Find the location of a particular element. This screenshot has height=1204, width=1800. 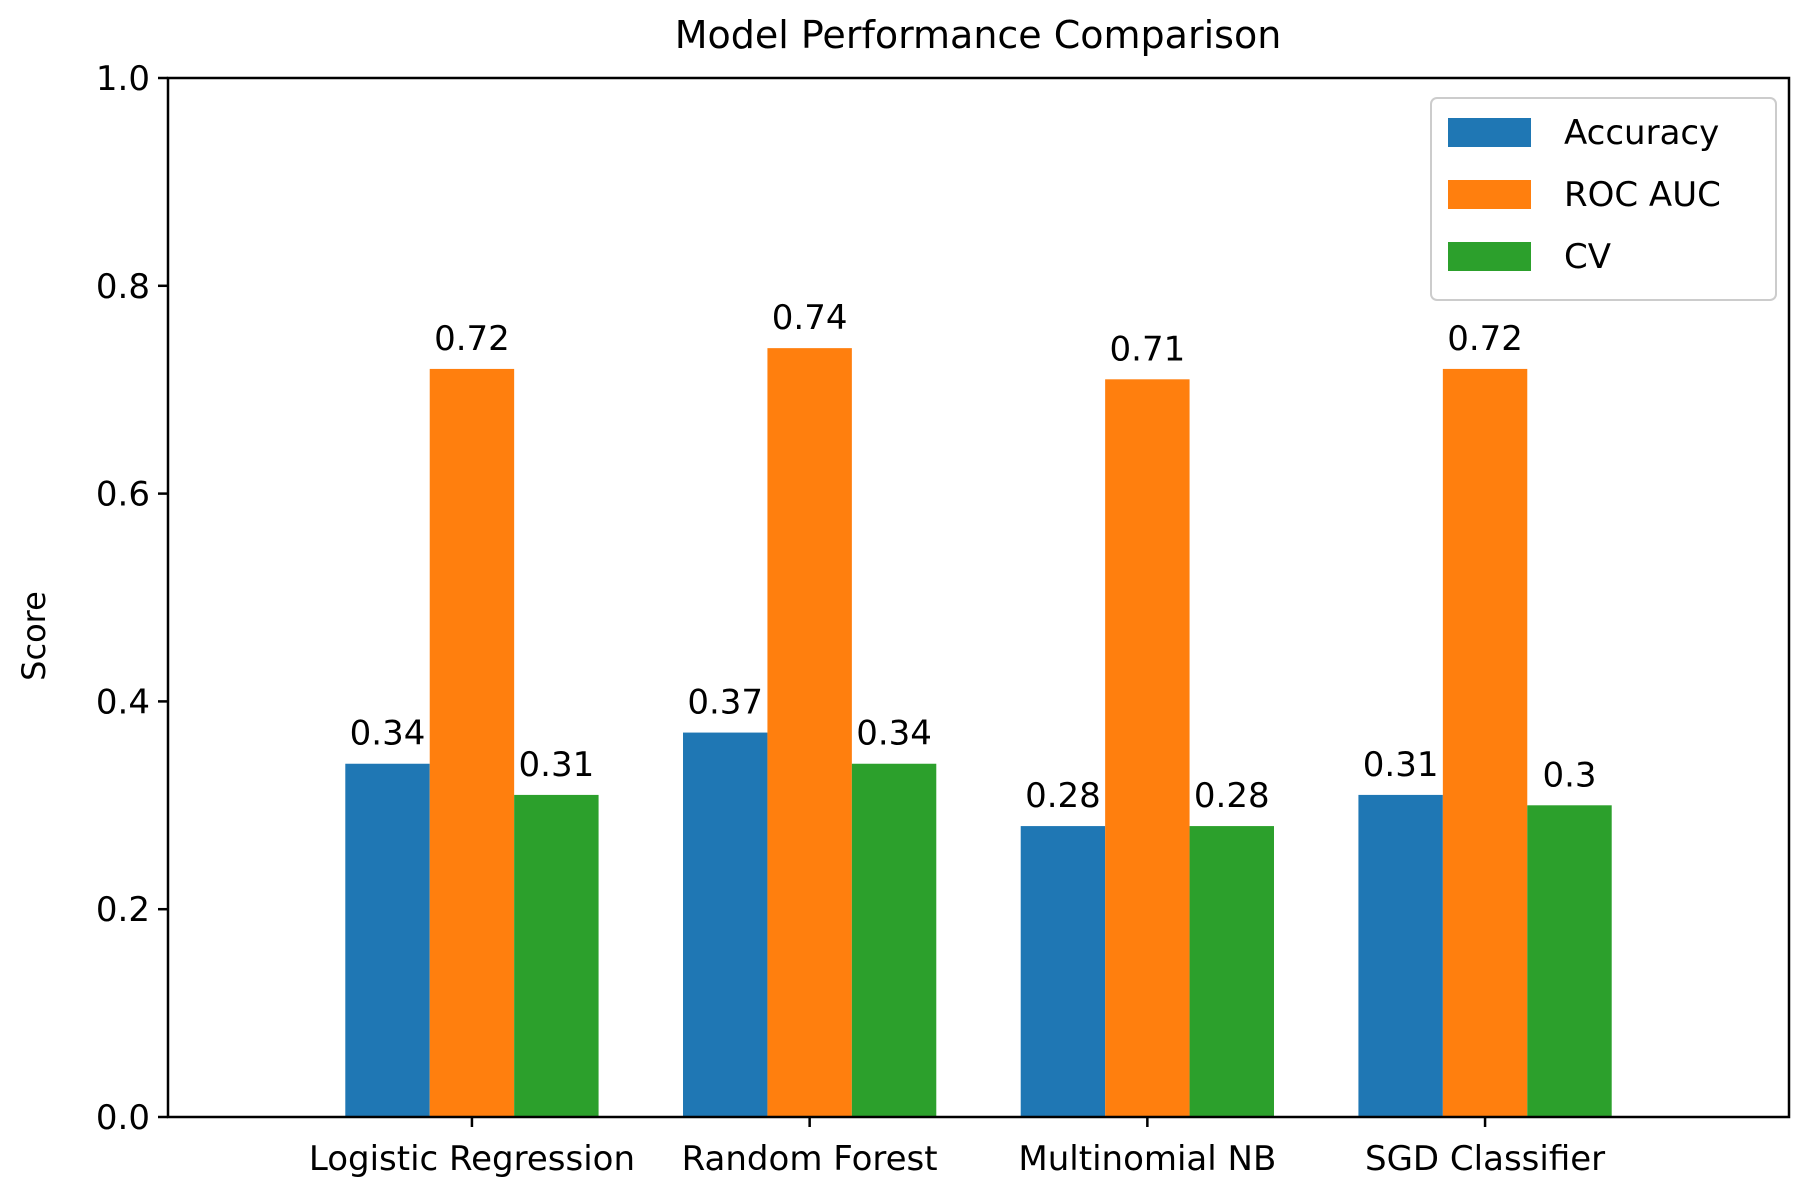

y-tick-label: 0.6 is located at coordinates (123, 495).